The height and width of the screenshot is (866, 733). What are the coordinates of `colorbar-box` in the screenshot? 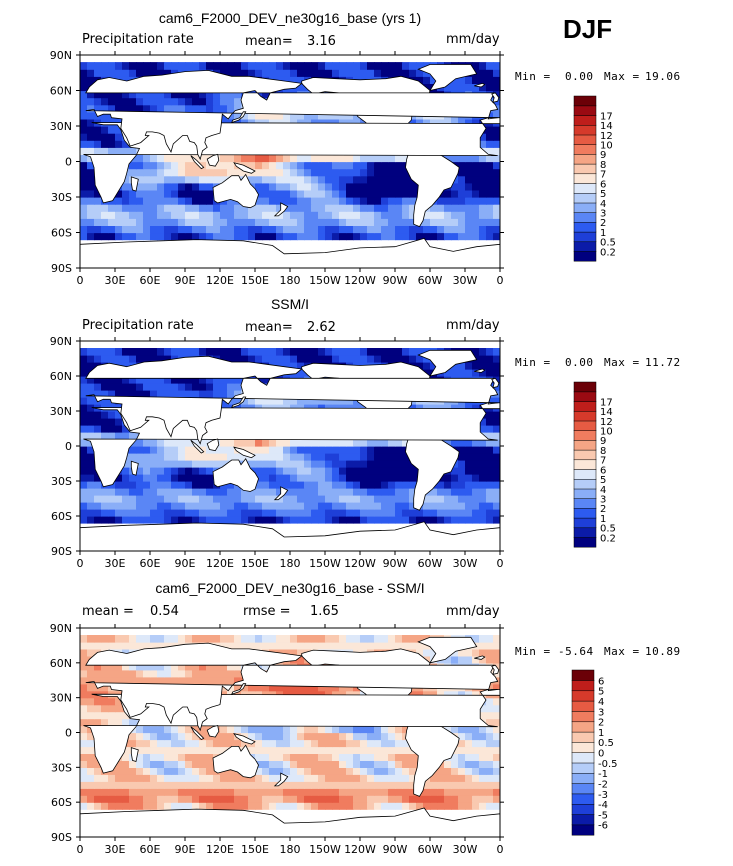 It's located at (583, 727).